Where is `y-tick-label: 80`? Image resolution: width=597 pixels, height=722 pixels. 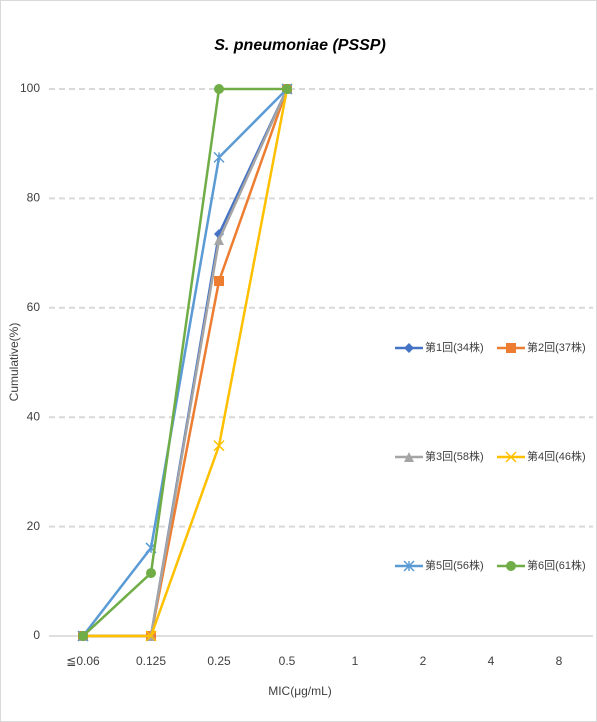
y-tick-label: 80 is located at coordinates (34, 198).